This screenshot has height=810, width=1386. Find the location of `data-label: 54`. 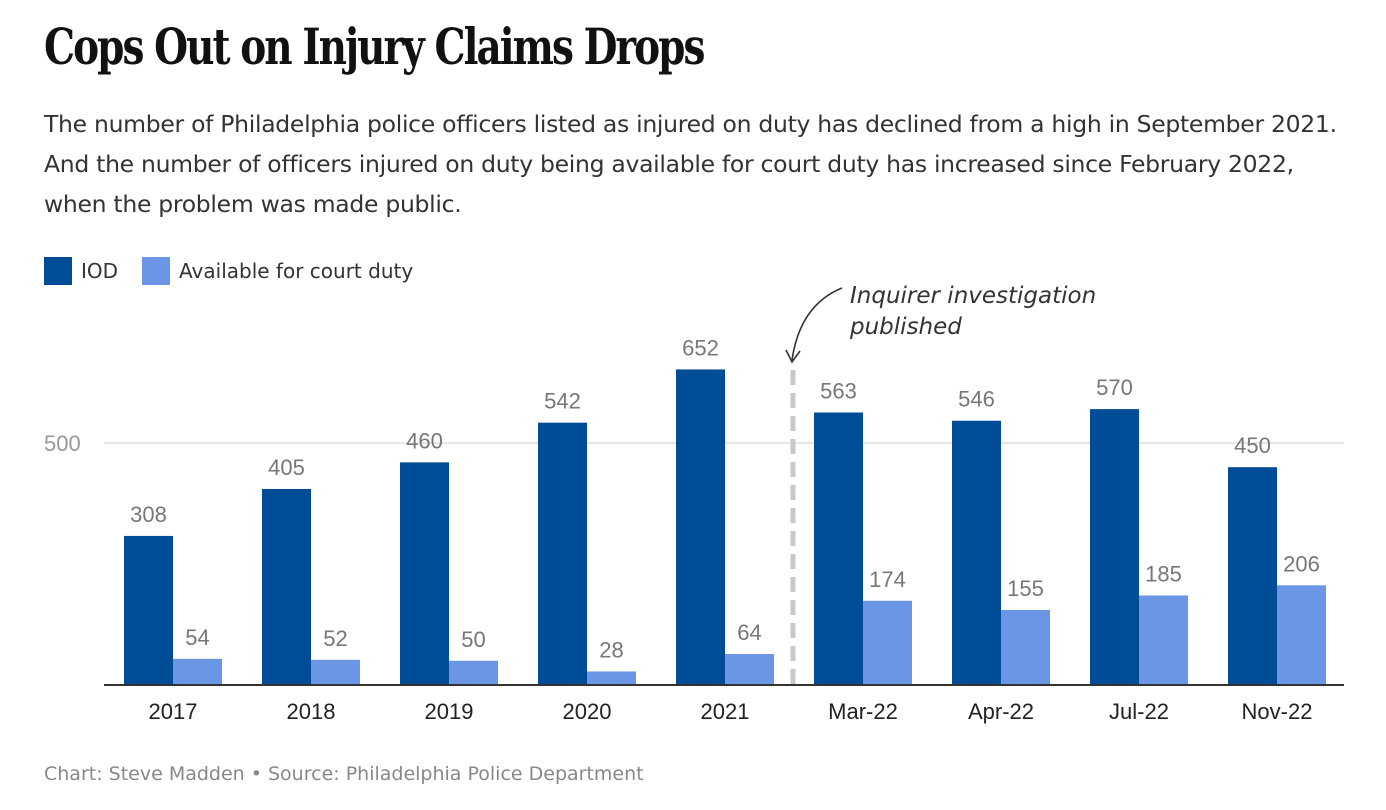

data-label: 54 is located at coordinates (197, 637).